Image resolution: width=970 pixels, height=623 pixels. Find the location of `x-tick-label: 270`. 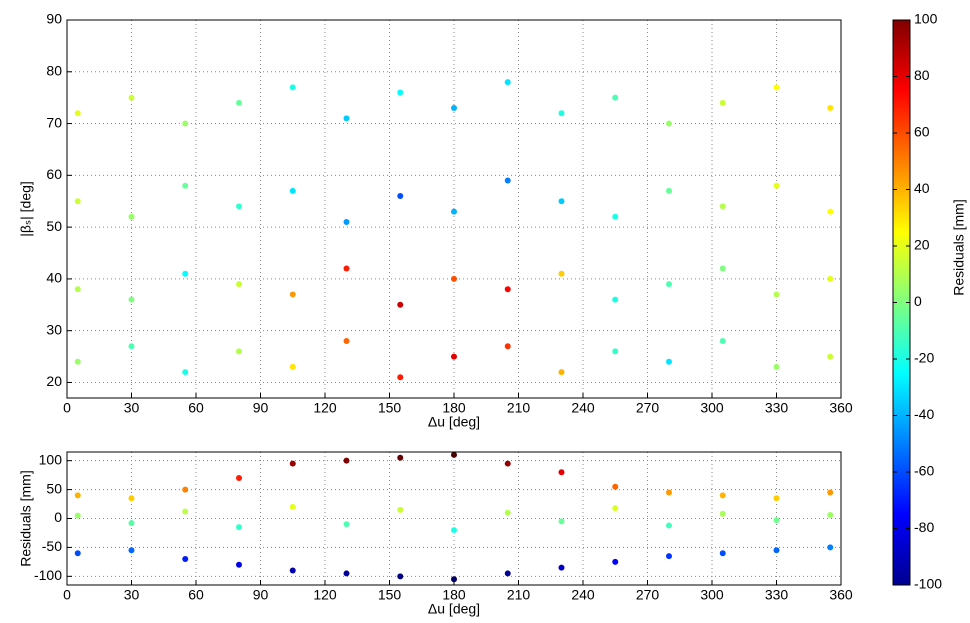

x-tick-label: 270 is located at coordinates (648, 595).